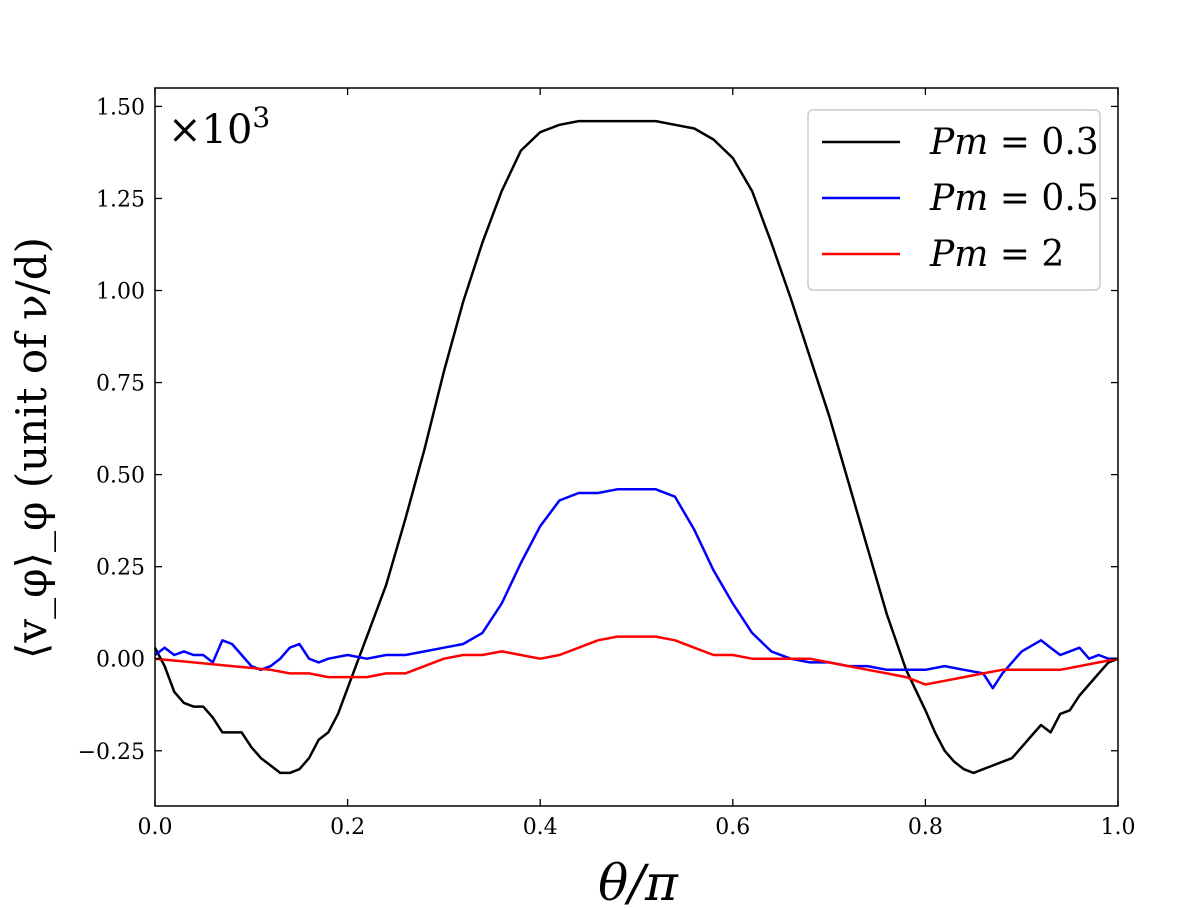 The height and width of the screenshot is (909, 1196). What do you see at coordinates (1118, 827) in the screenshot?
I see `x-tick-label: 1.0` at bounding box center [1118, 827].